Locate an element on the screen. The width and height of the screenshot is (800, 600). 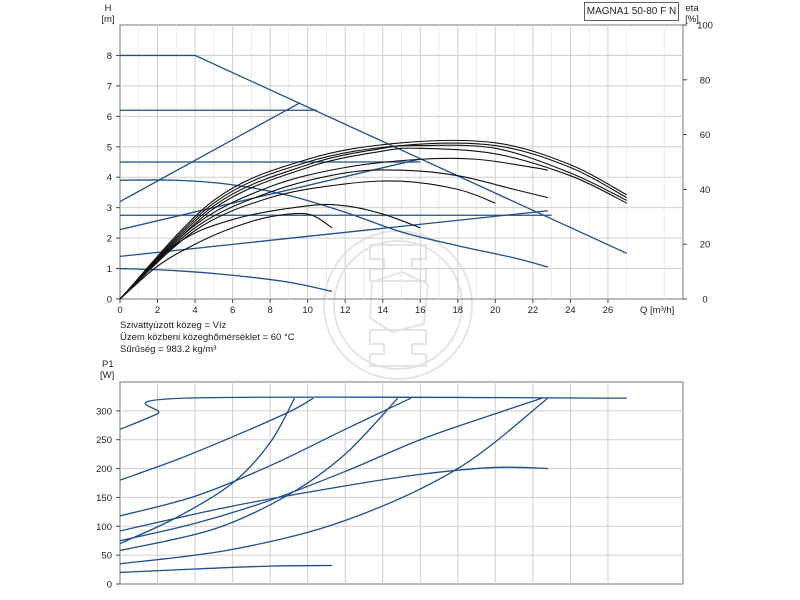
y2-tick-label: 0 is located at coordinates (704, 300).